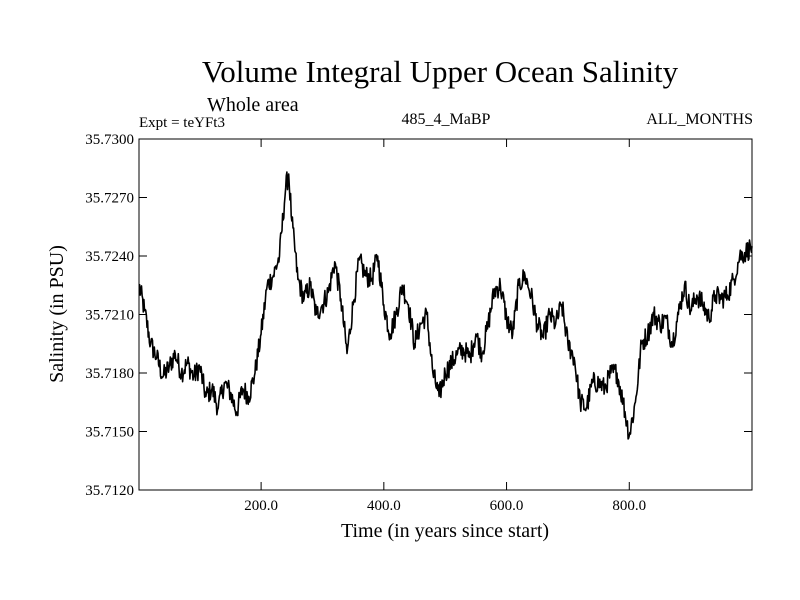 The image size is (800, 600). I want to click on x-tick-label: 400.0, so click(384, 506).